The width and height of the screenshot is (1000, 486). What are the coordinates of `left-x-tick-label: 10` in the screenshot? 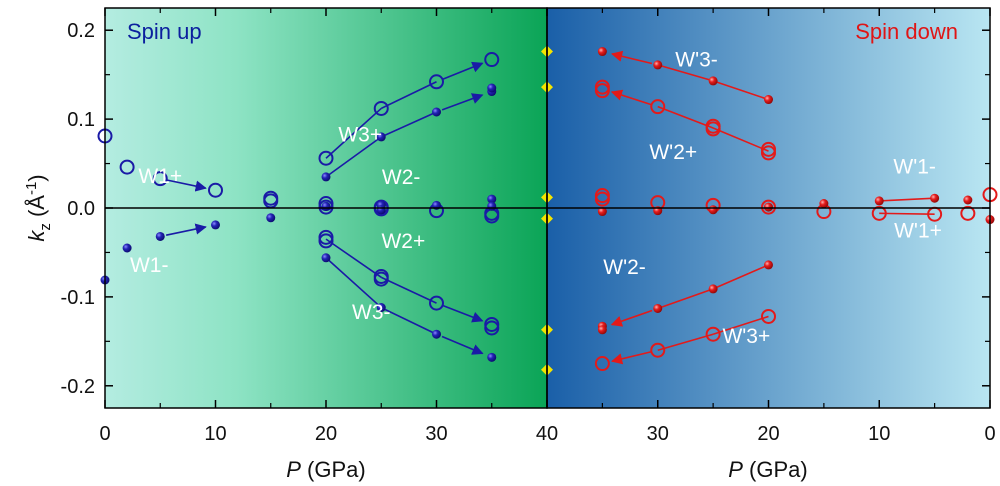 It's located at (215, 434).